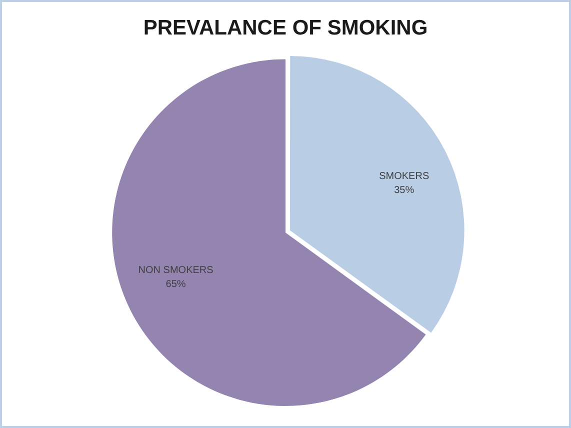 This screenshot has width=571, height=428. What do you see at coordinates (404, 176) in the screenshot?
I see `slice-label: SMOKERS` at bounding box center [404, 176].